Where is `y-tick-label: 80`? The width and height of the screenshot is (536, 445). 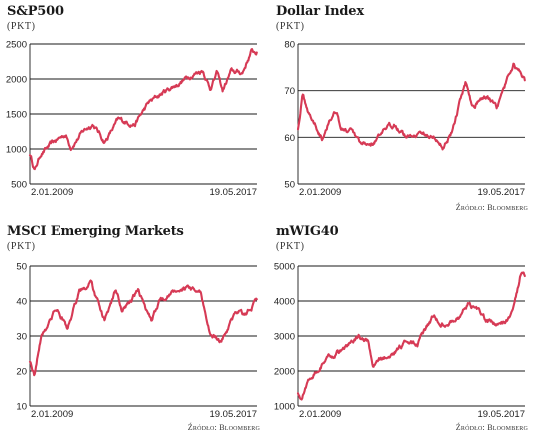
y-tick-label: 80 is located at coordinates (289, 45).